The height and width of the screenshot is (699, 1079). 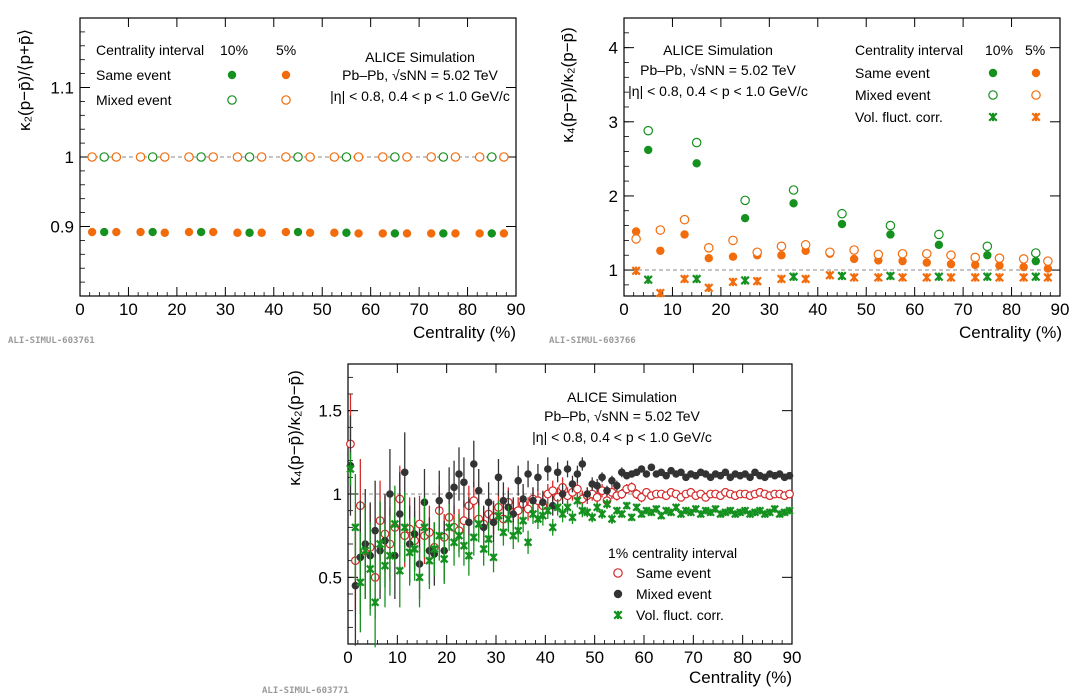 What do you see at coordinates (720, 309) in the screenshot?
I see `x-tick-label: 20` at bounding box center [720, 309].